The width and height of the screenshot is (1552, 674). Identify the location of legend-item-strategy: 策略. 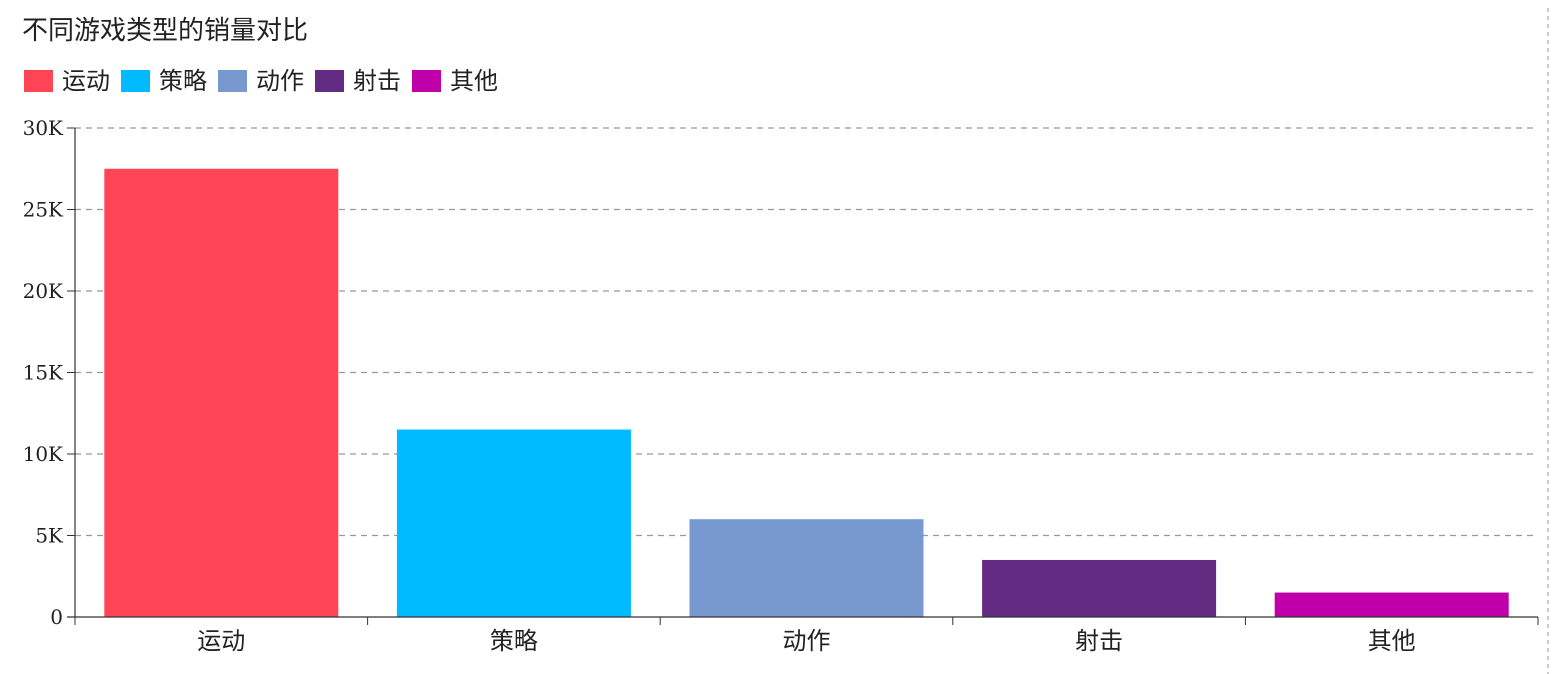
(164, 81).